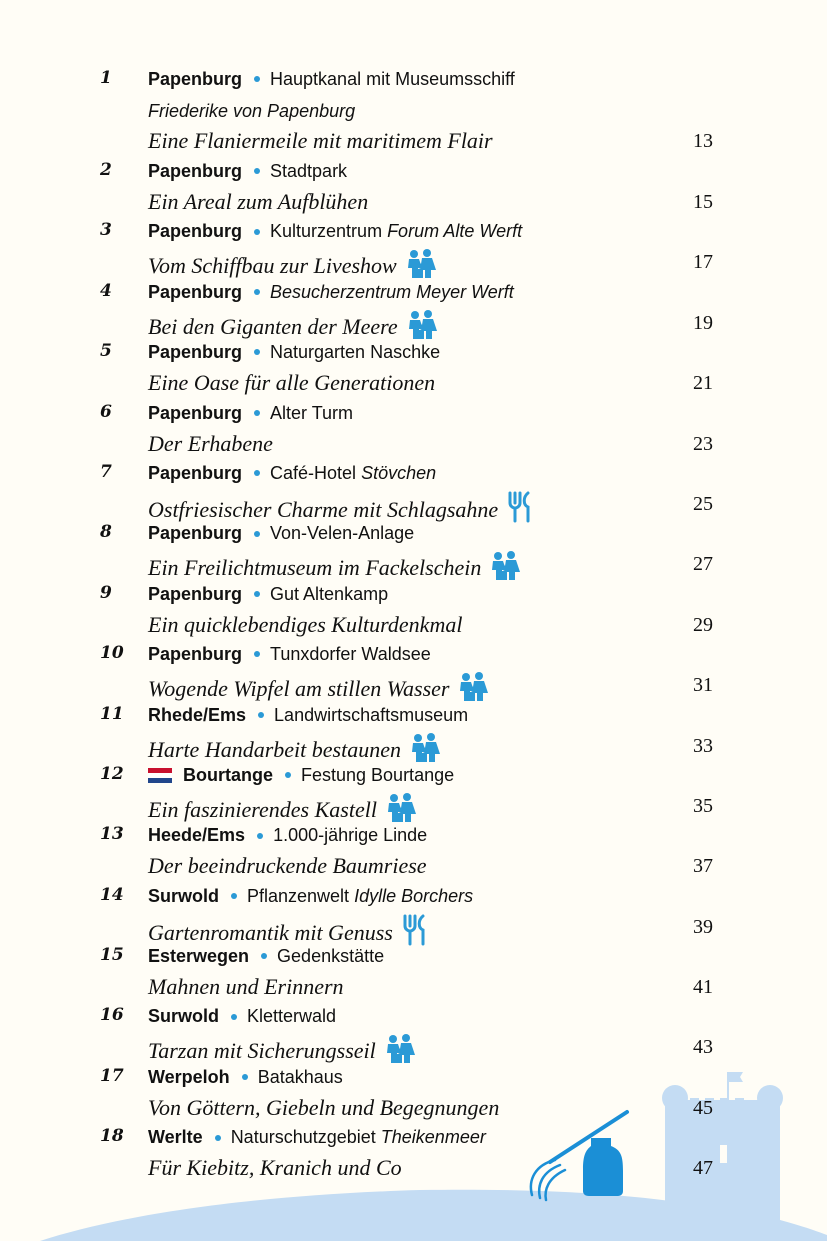  I want to click on entry-subtitle-text: Wogende Wipfel am stillen Wasser, so click(299, 689).